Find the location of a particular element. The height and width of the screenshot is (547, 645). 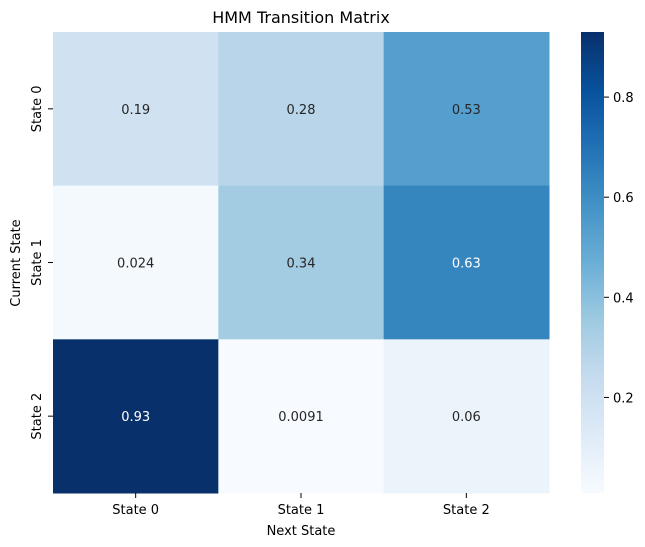

heatmap-cell-r0-c2 is located at coordinates (466, 109).